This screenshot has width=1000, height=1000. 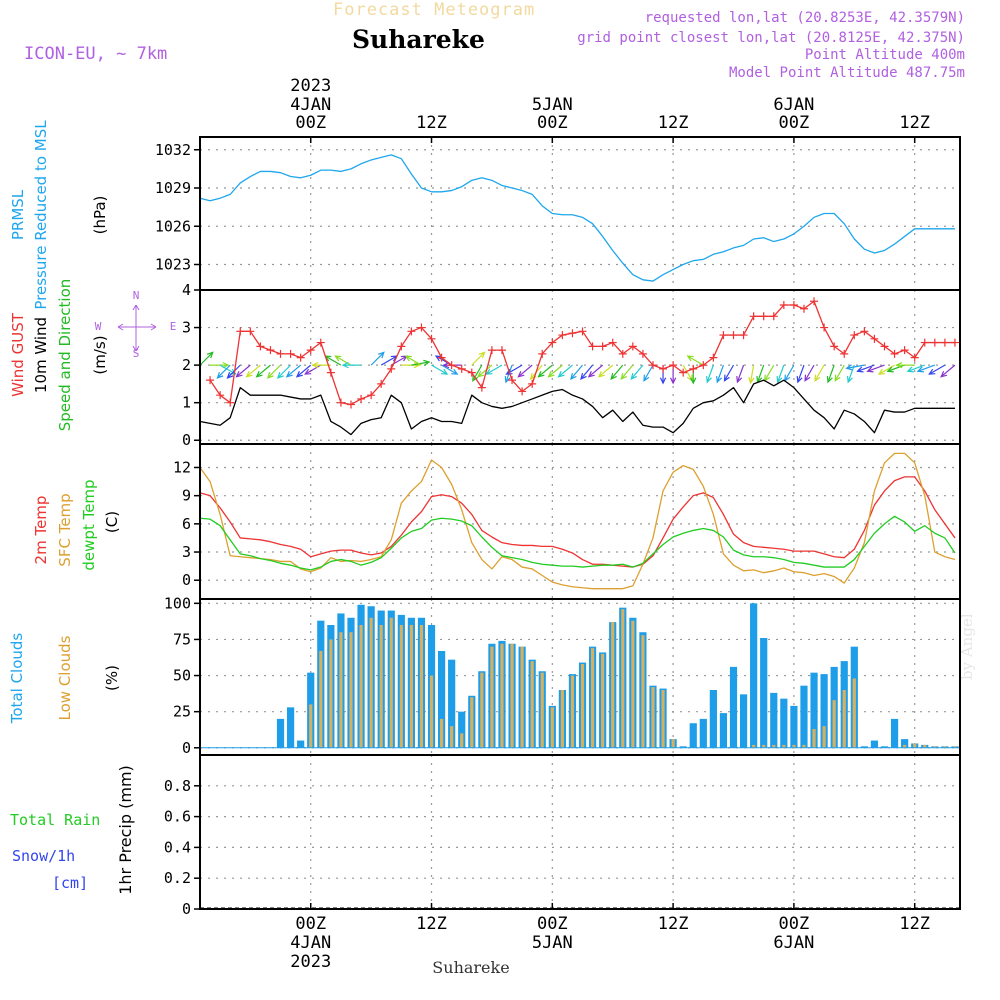 I want to click on y-tick-label: 6, so click(x=186, y=524).